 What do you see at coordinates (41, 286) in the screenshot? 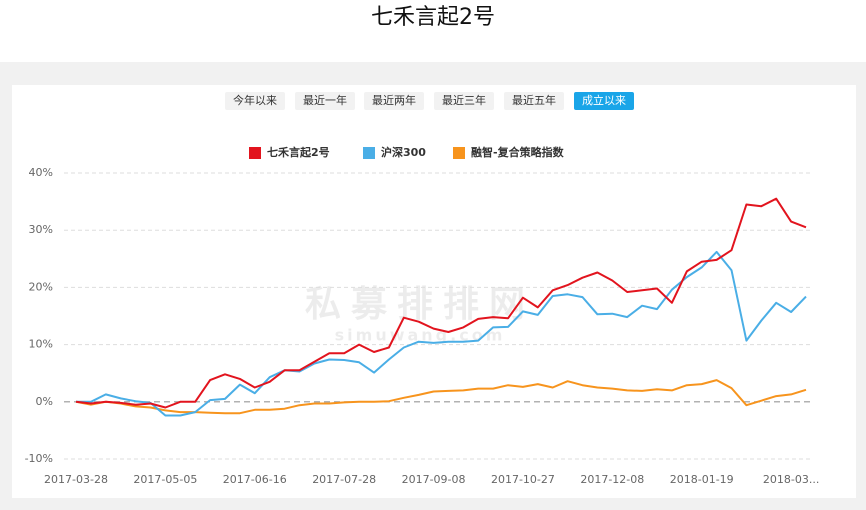
I see `y-tick-label: 20%` at bounding box center [41, 286].